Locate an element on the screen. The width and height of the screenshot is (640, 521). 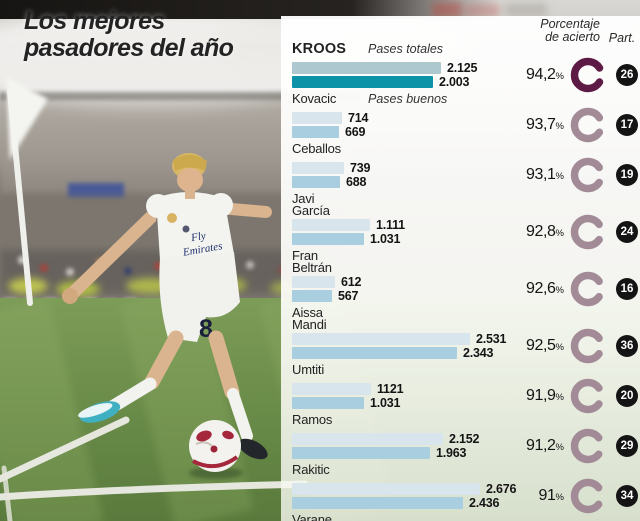
series-label: Pases totales is located at coordinates (406, 49).